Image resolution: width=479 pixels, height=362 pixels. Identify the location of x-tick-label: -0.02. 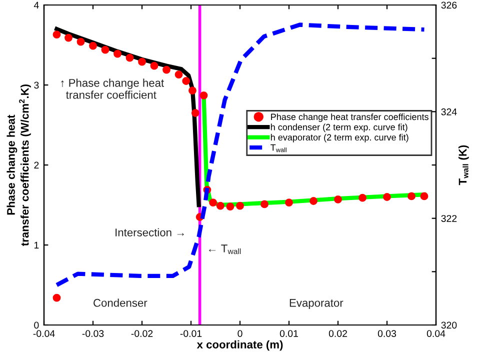
(142, 333).